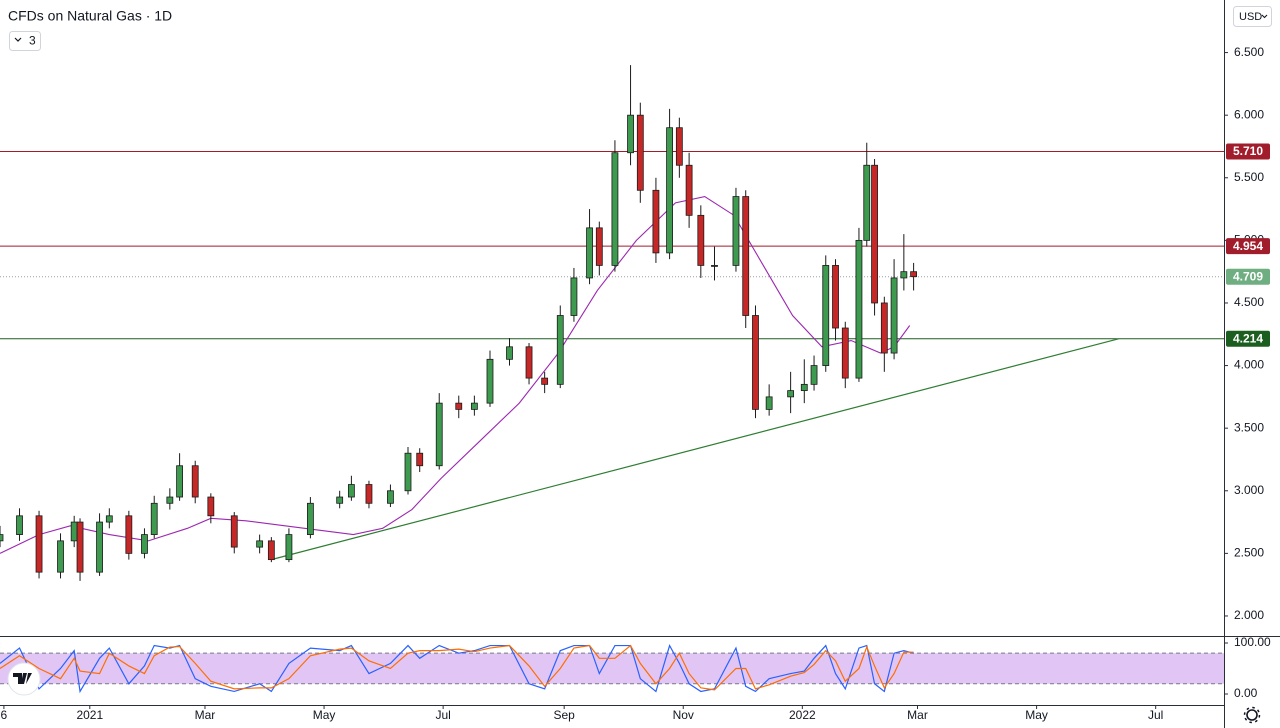  What do you see at coordinates (4, 715) in the screenshot?
I see `x-tick-label: 6` at bounding box center [4, 715].